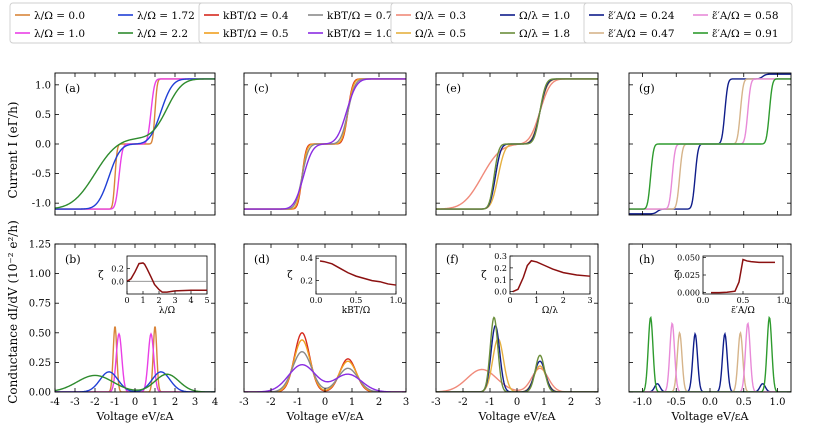 The image size is (831, 436). What do you see at coordinates (261, 88) in the screenshot?
I see `panel-label: (c)` at bounding box center [261, 88].